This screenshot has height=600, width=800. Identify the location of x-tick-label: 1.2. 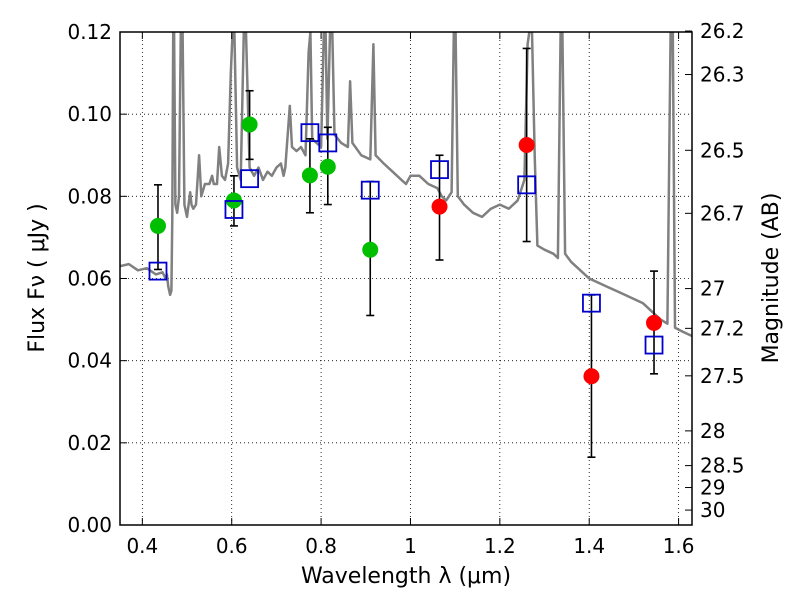
(500, 546).